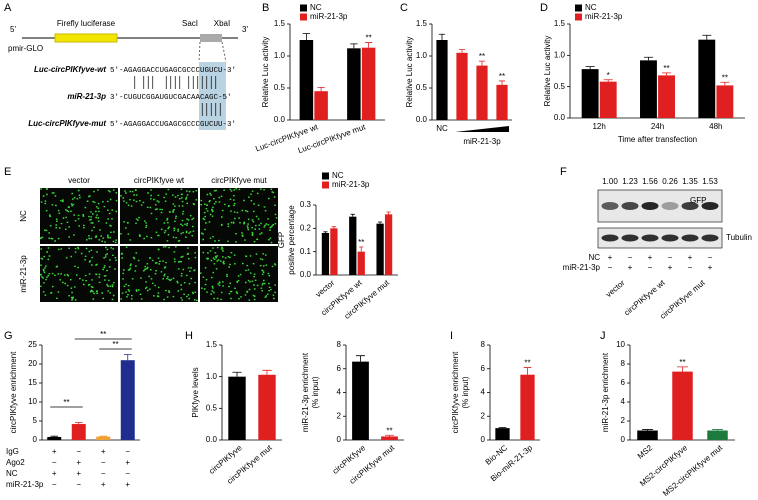 The width and height of the screenshot is (758, 500). What do you see at coordinates (173, 71) in the screenshot?
I see `sequence: 5'-AGAGGACCUGAGCGCCCUGUCU-3'` at bounding box center [173, 71].